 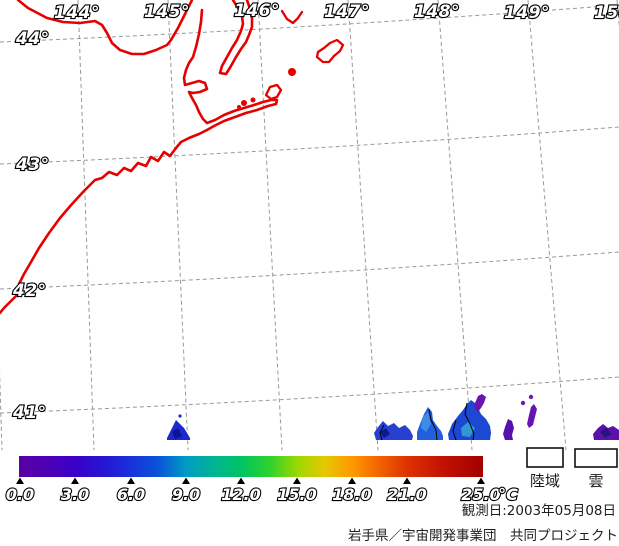 What do you see at coordinates (596, 458) in the screenshot?
I see `cloud-legend-box` at bounding box center [596, 458].